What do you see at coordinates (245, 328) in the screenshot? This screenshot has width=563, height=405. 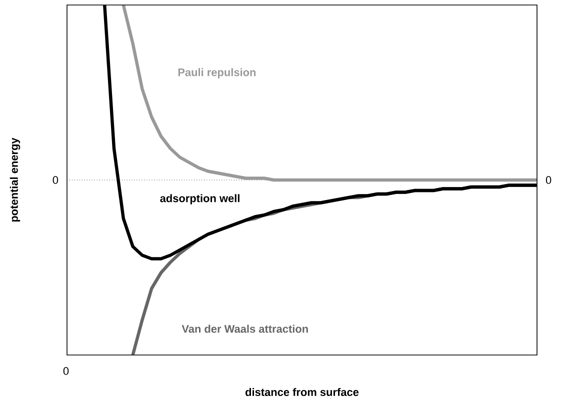 I see `text: Van der Waals attraction` at bounding box center [245, 328].